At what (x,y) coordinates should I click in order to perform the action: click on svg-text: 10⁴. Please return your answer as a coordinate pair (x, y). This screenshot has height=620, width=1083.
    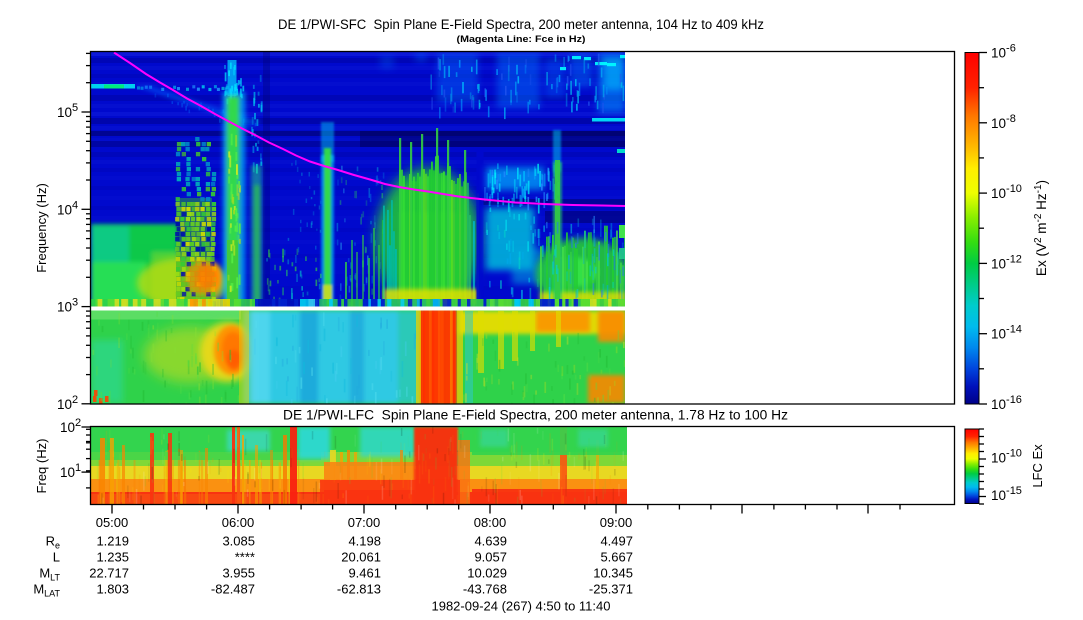
    Looking at the image, I should click on (67, 208).